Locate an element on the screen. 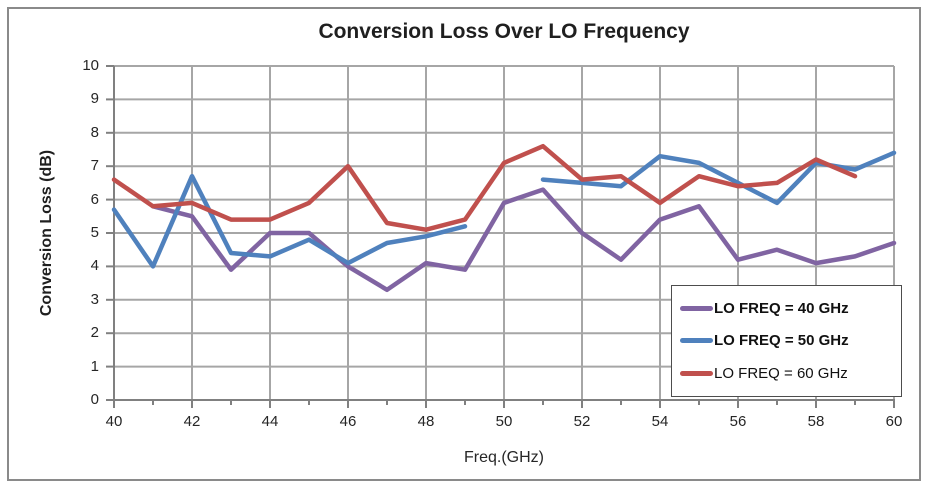 The height and width of the screenshot is (491, 932). x-tick-label: 54 is located at coordinates (660, 421).